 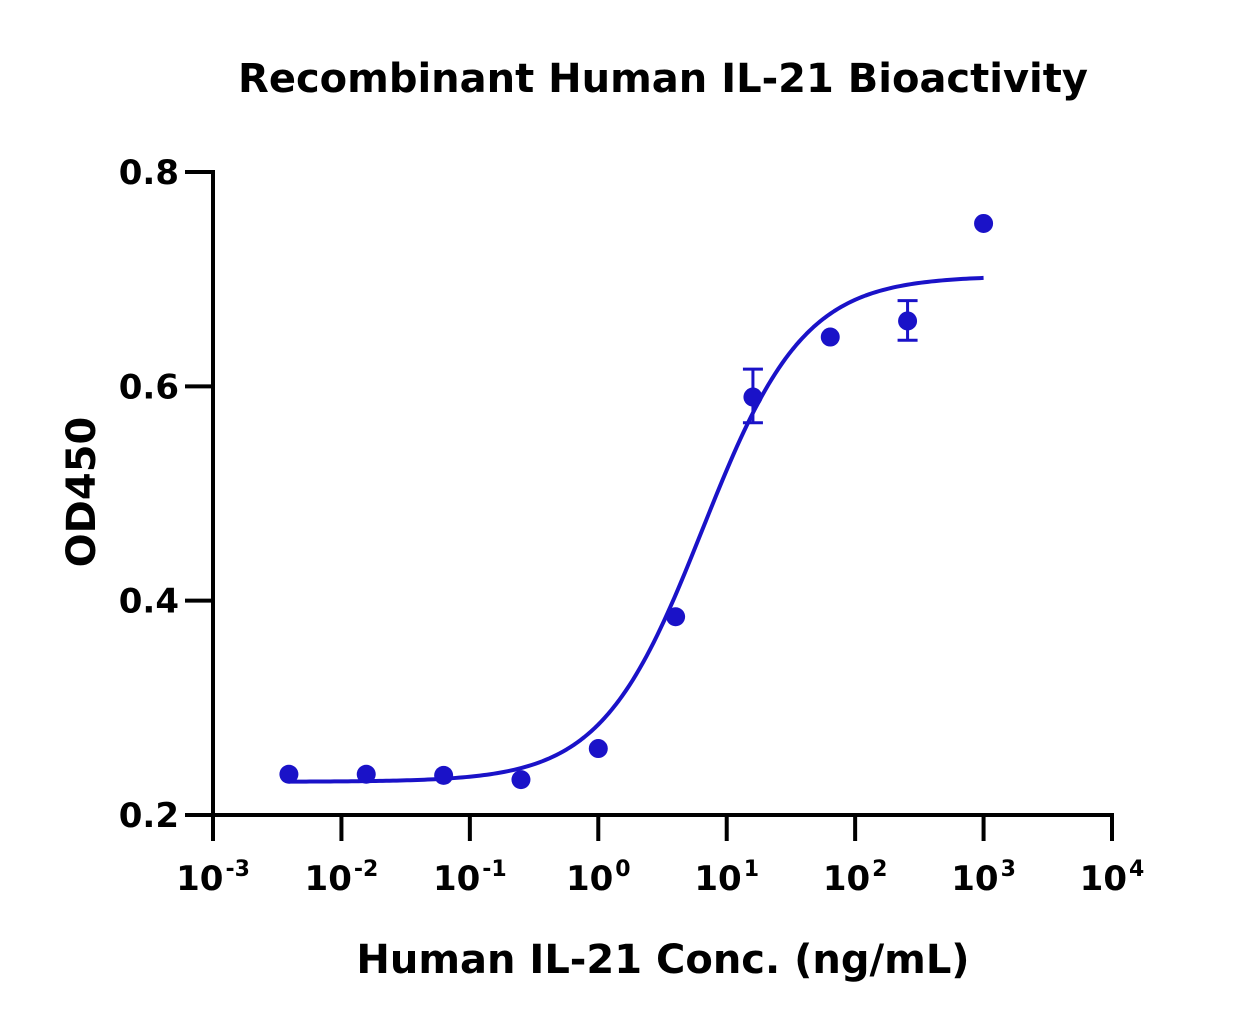 What do you see at coordinates (726, 878) in the screenshot?
I see `x-tick-label: 10¹` at bounding box center [726, 878].